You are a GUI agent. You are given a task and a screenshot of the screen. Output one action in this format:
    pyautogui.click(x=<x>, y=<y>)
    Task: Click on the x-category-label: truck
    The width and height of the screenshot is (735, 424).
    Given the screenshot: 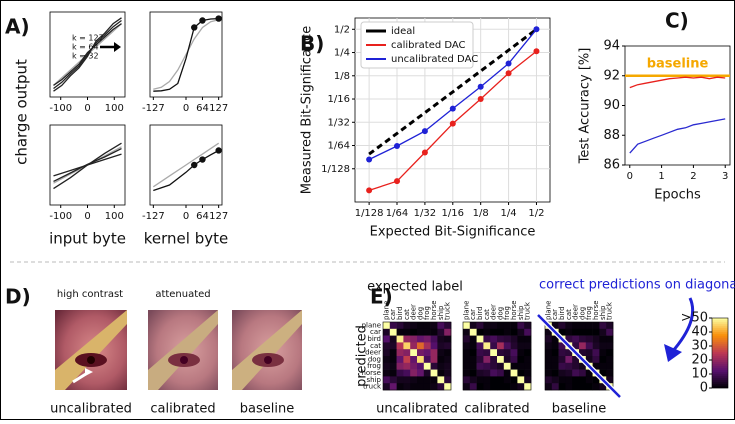 What is the action you would take?
    pyautogui.click(x=528, y=310)
    